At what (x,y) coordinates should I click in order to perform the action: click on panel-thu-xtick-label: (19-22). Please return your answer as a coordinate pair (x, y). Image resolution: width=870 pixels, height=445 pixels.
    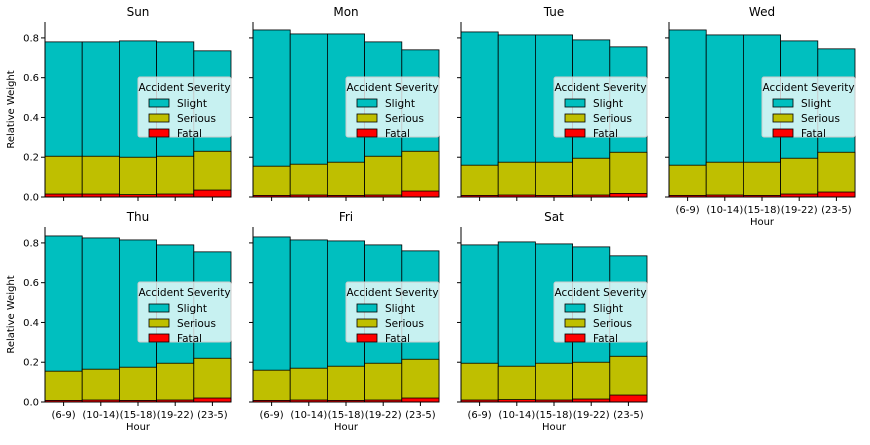
    Looking at the image, I should click on (175, 415).